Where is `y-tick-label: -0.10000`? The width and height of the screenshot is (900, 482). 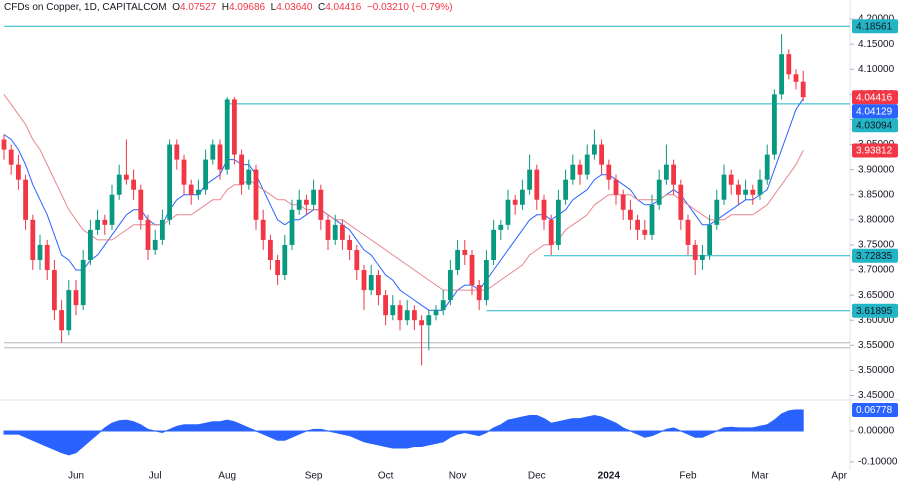 y-tick-label: -0.10000 is located at coordinates (878, 462).